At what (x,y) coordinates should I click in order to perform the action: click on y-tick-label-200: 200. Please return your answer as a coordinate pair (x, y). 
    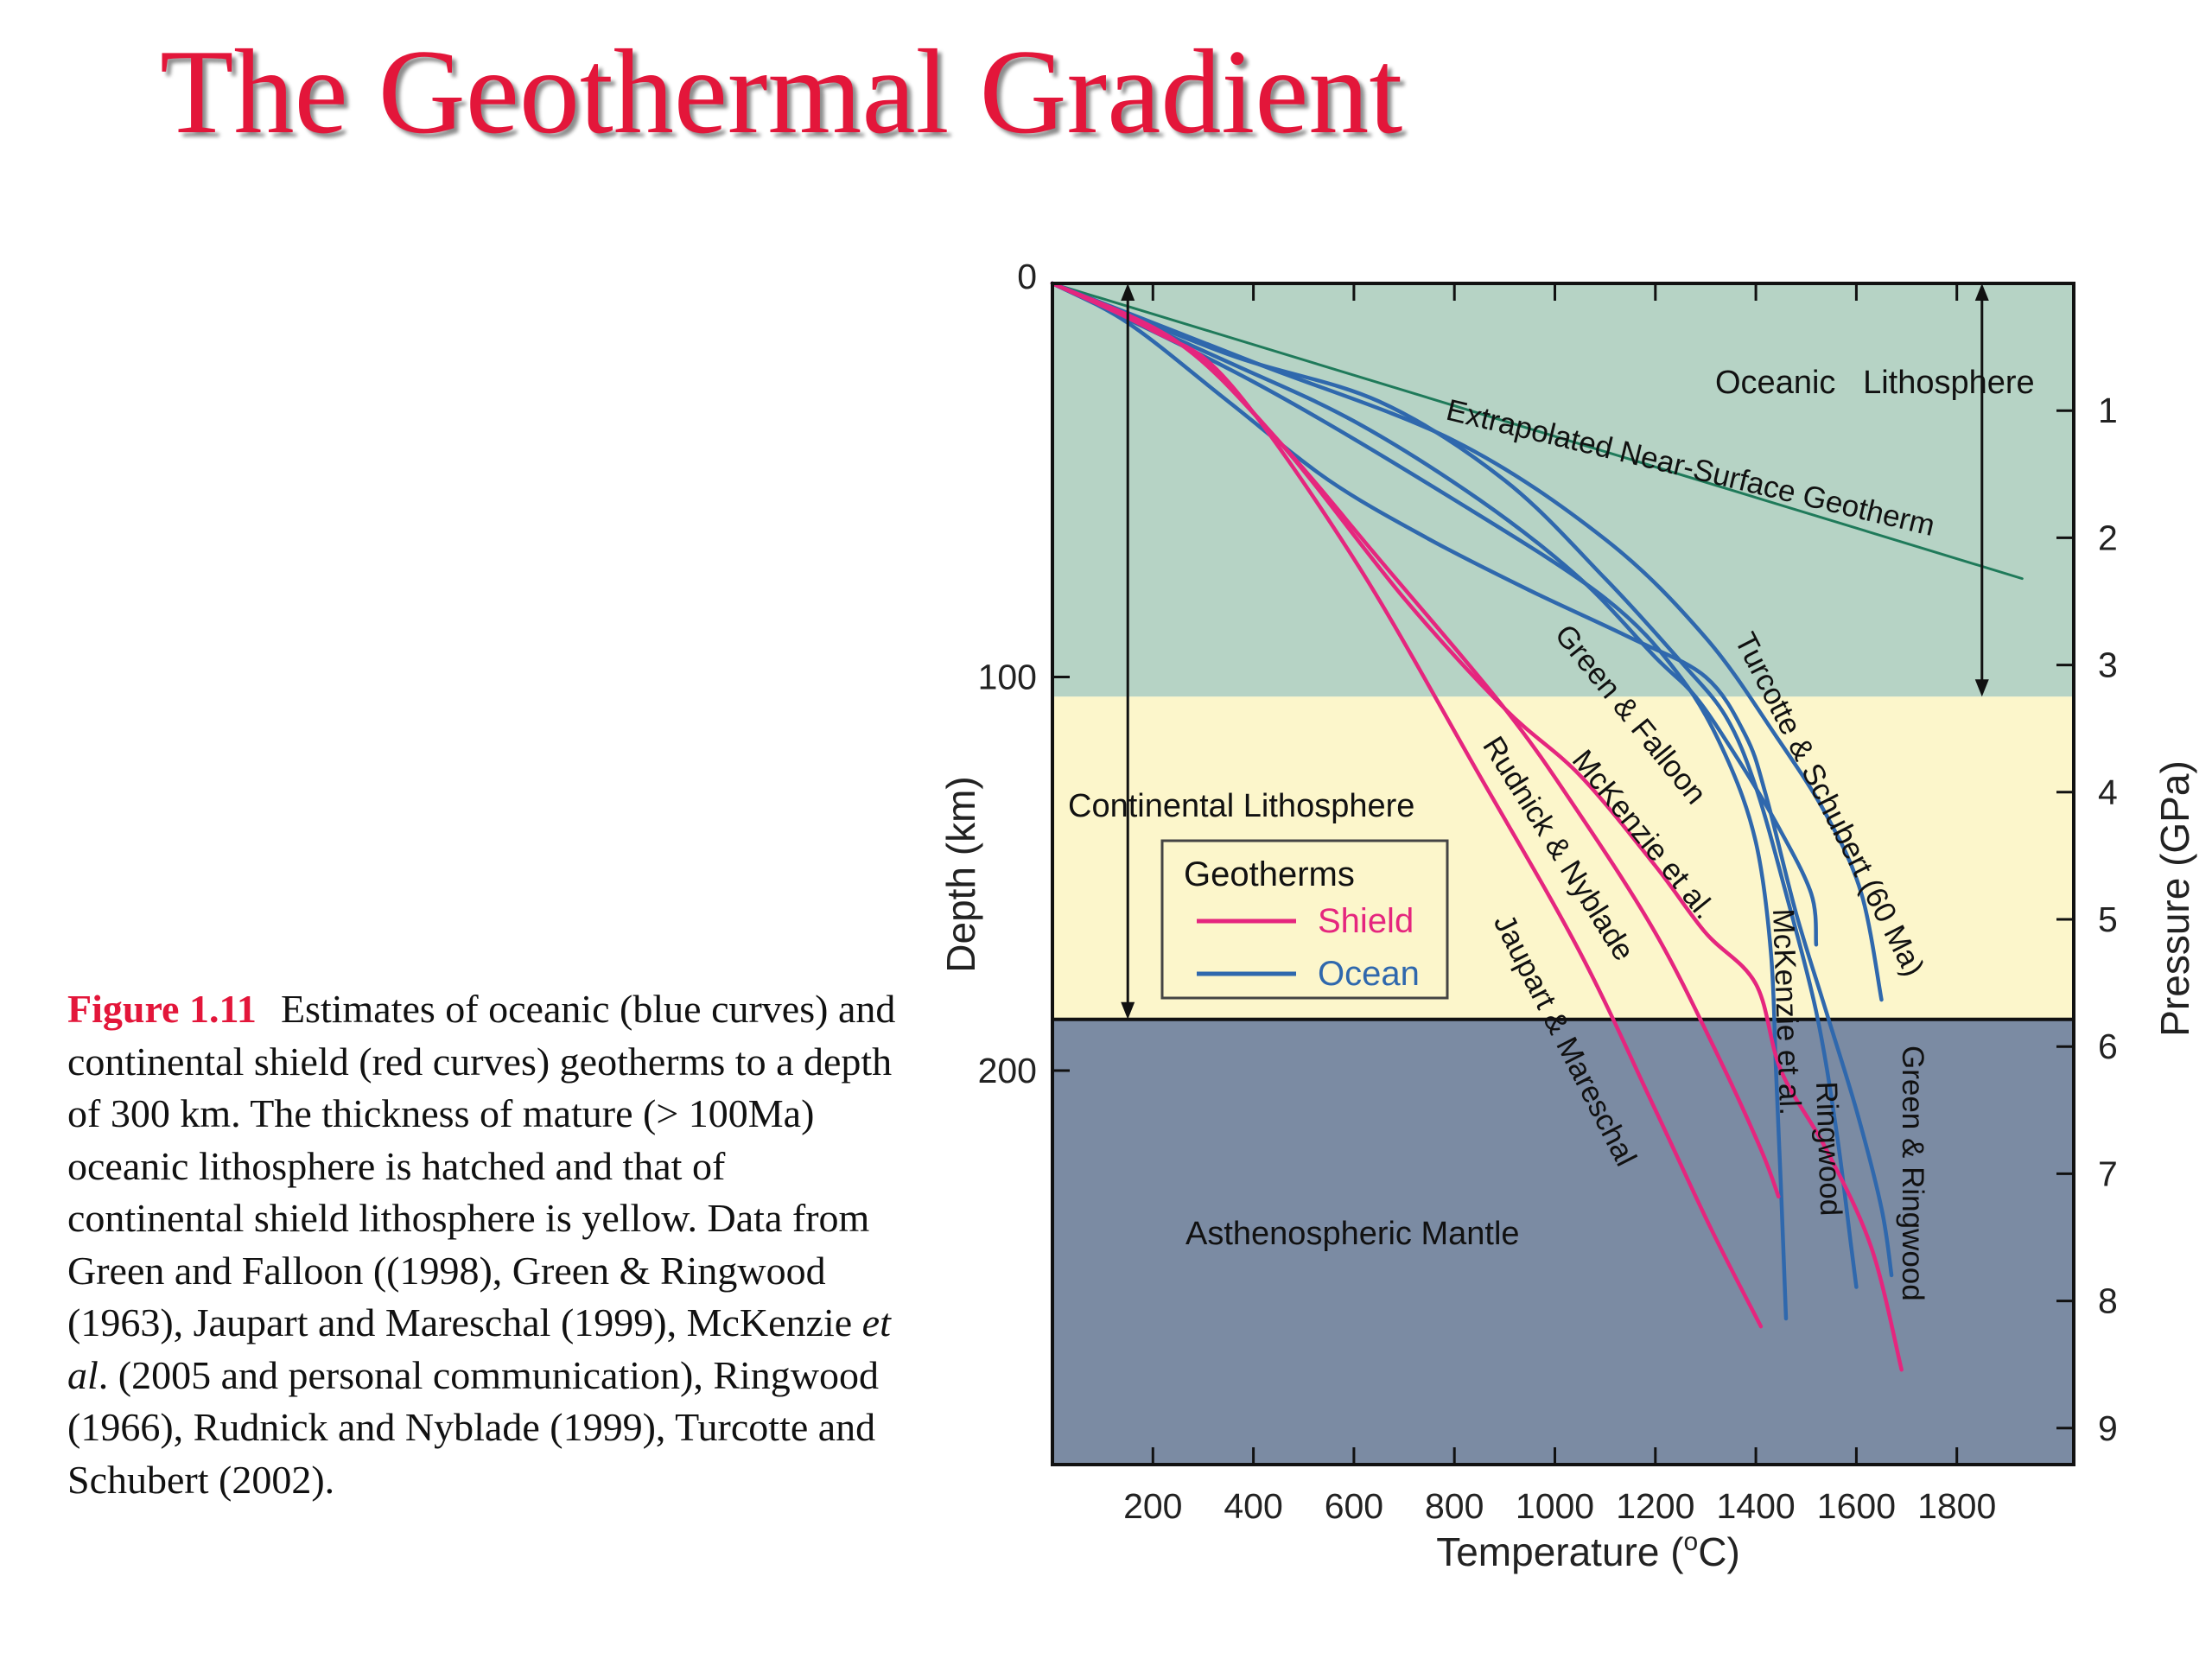
    Looking at the image, I should click on (1007, 1070).